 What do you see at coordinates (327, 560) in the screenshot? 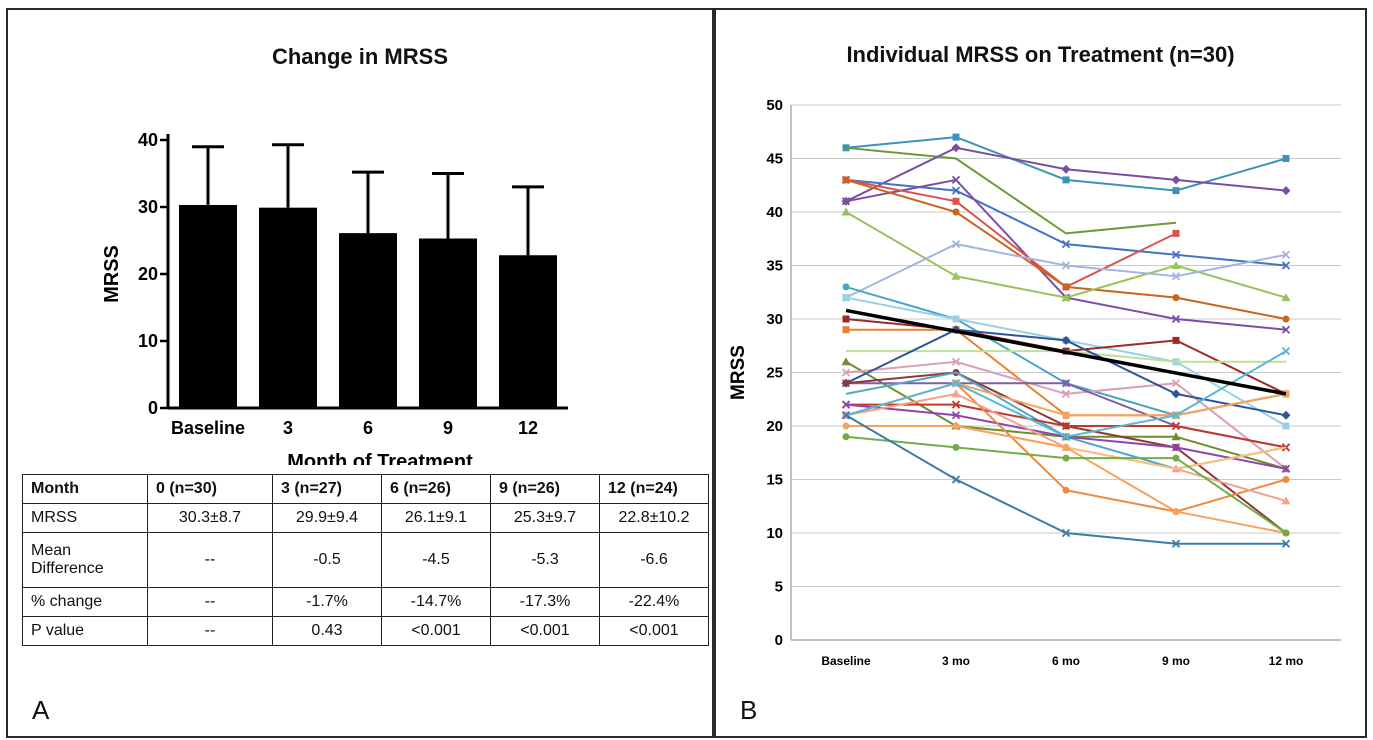
I see `table-cell: -0.5` at bounding box center [327, 560].